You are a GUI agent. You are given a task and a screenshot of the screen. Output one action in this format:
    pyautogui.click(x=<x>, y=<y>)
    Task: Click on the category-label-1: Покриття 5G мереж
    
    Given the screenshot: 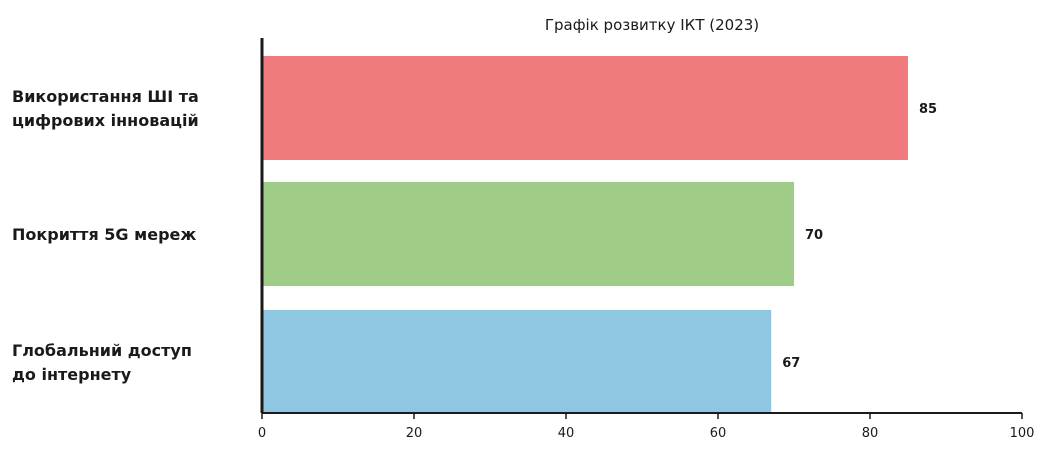 What is the action you would take?
    pyautogui.click(x=104, y=234)
    